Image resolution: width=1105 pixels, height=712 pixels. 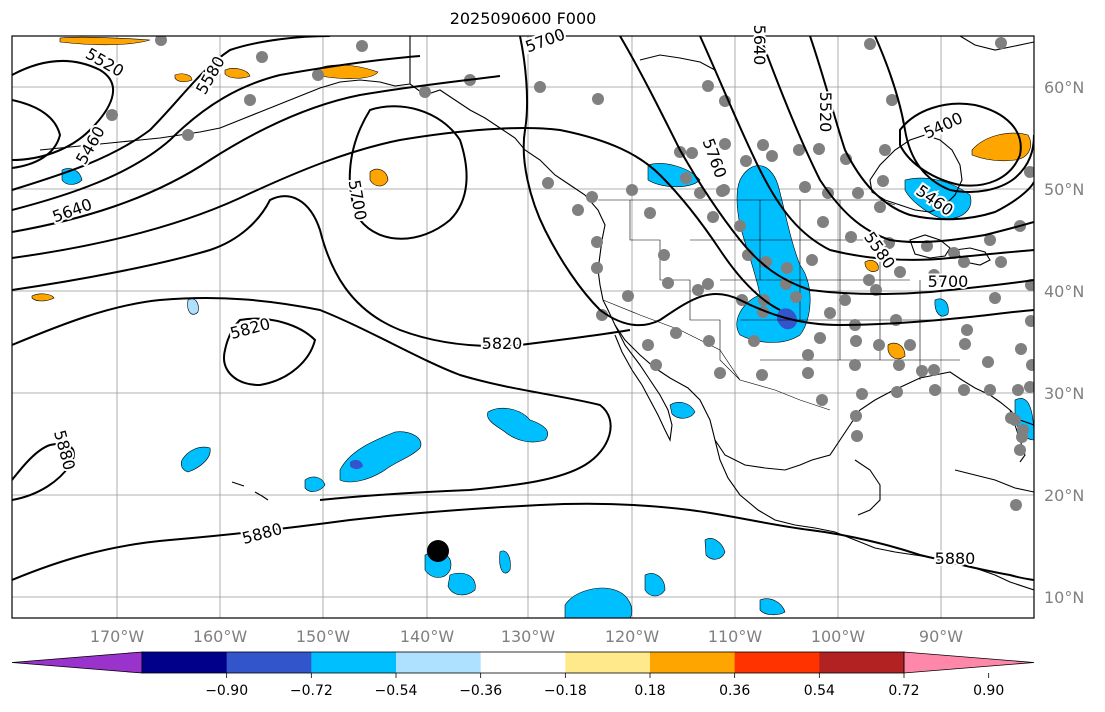 What do you see at coordinates (903, 691) in the screenshot?
I see `colorbar-tick-label: 0.72` at bounding box center [903, 691].